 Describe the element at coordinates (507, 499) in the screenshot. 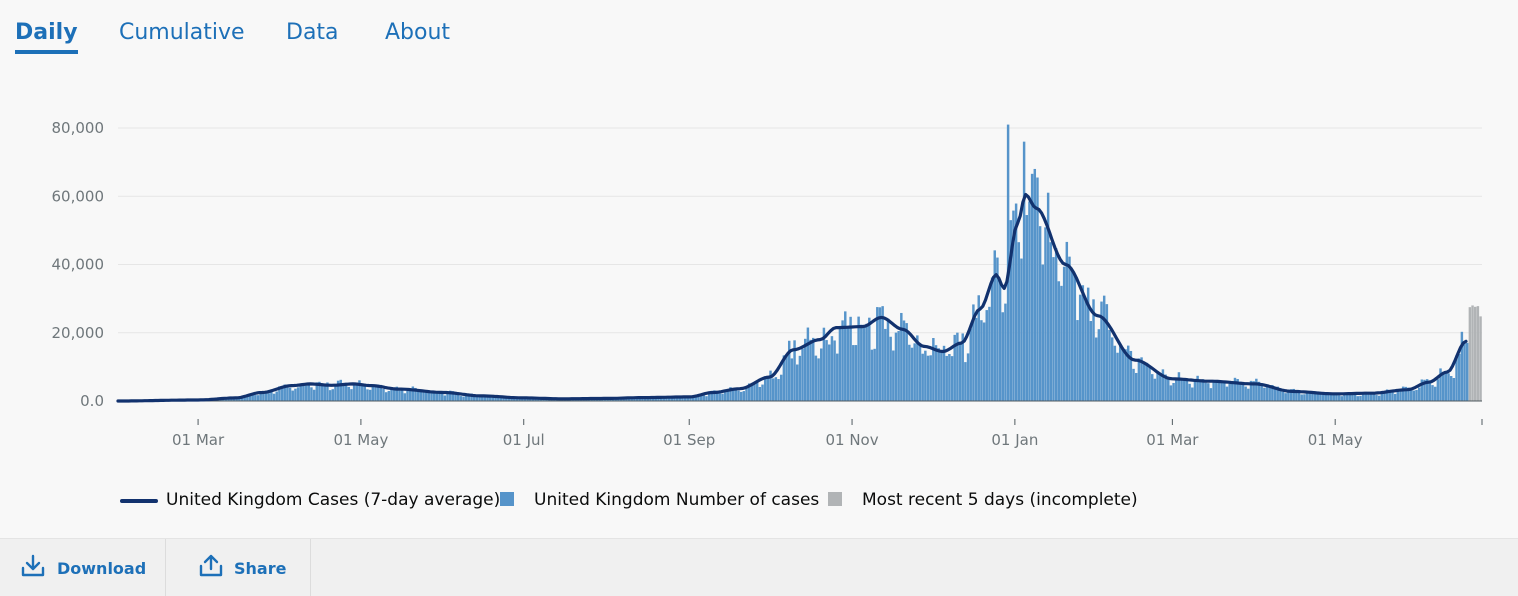

I see `legend-bar-swatch` at that location.